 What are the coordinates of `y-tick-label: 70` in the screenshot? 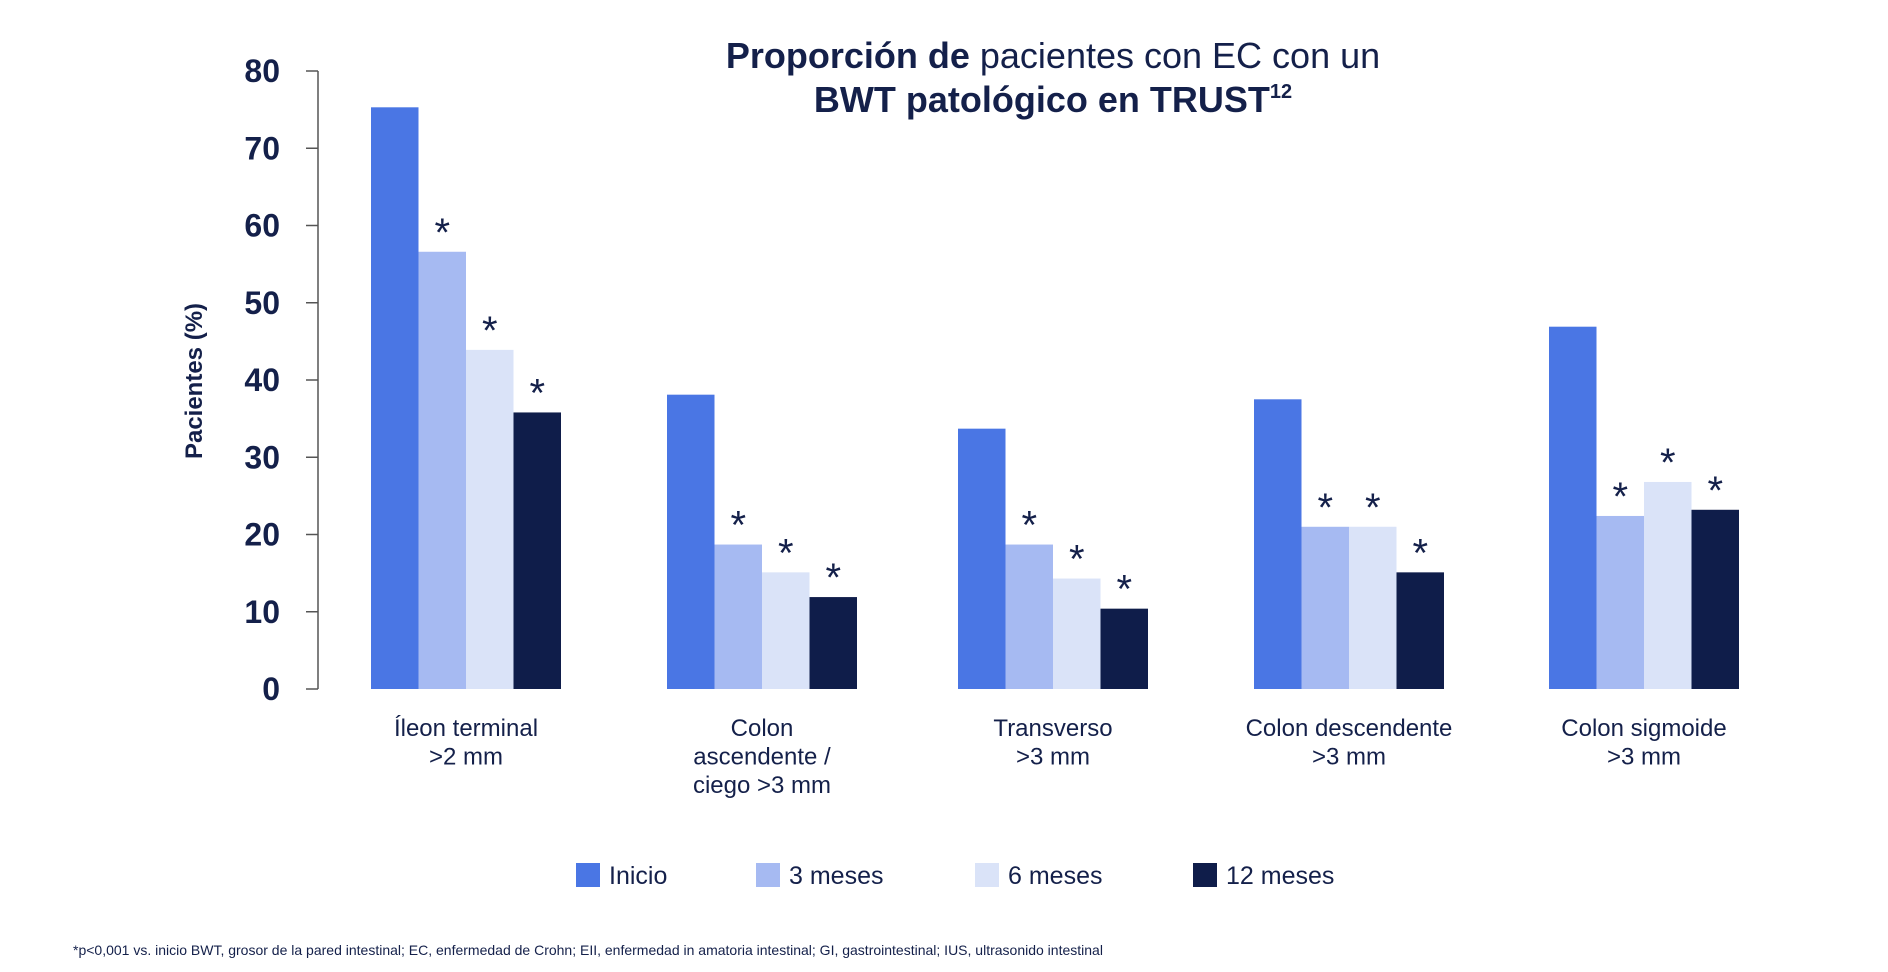 It's located at (262, 148).